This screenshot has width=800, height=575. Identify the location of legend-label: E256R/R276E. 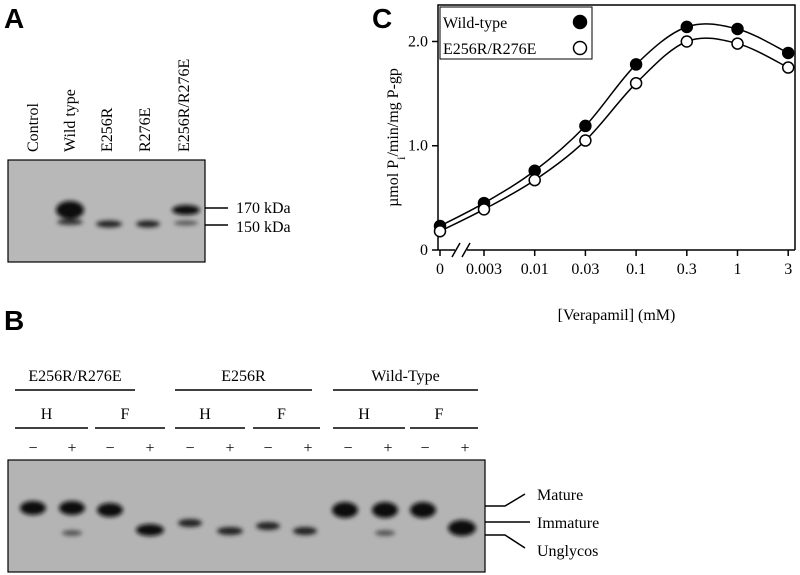
(489, 49).